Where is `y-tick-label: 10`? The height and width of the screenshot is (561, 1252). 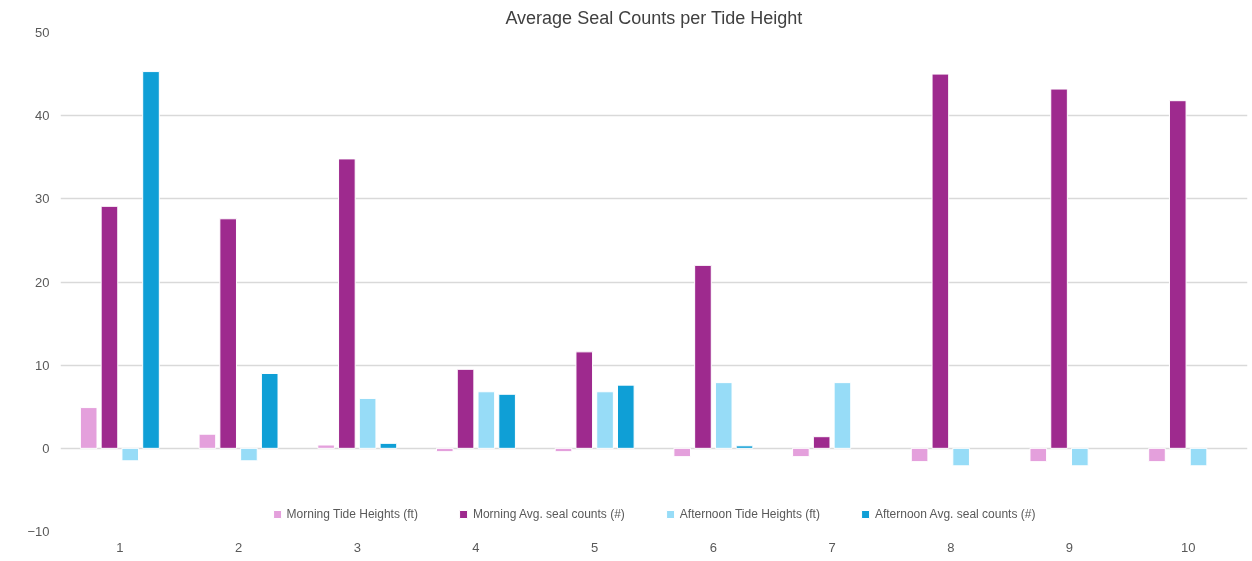 y-tick-label: 10 is located at coordinates (42, 365).